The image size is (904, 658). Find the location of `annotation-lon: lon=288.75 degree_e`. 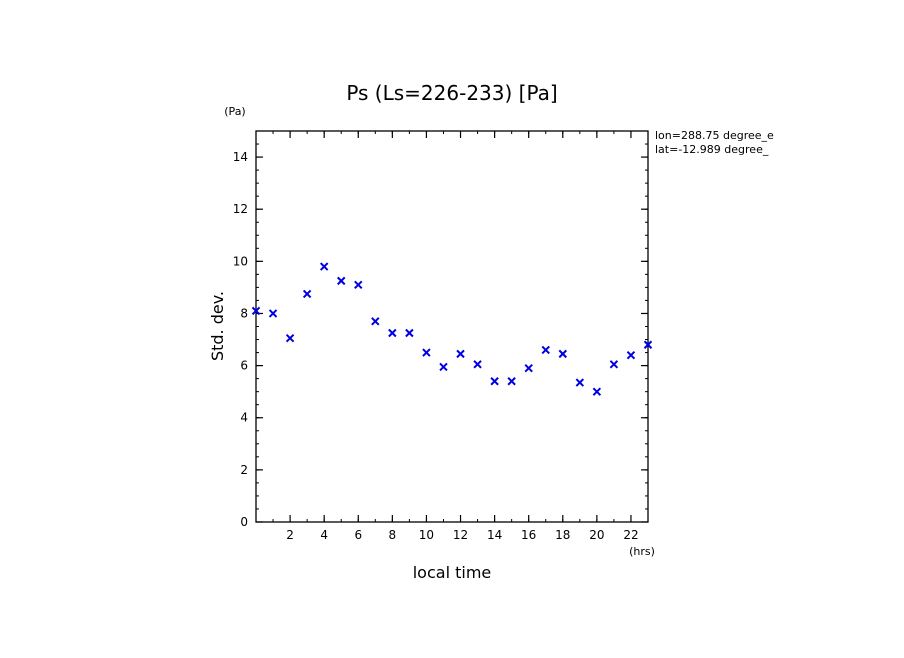

annotation-lon: lon=288.75 degree_e is located at coordinates (714, 135).